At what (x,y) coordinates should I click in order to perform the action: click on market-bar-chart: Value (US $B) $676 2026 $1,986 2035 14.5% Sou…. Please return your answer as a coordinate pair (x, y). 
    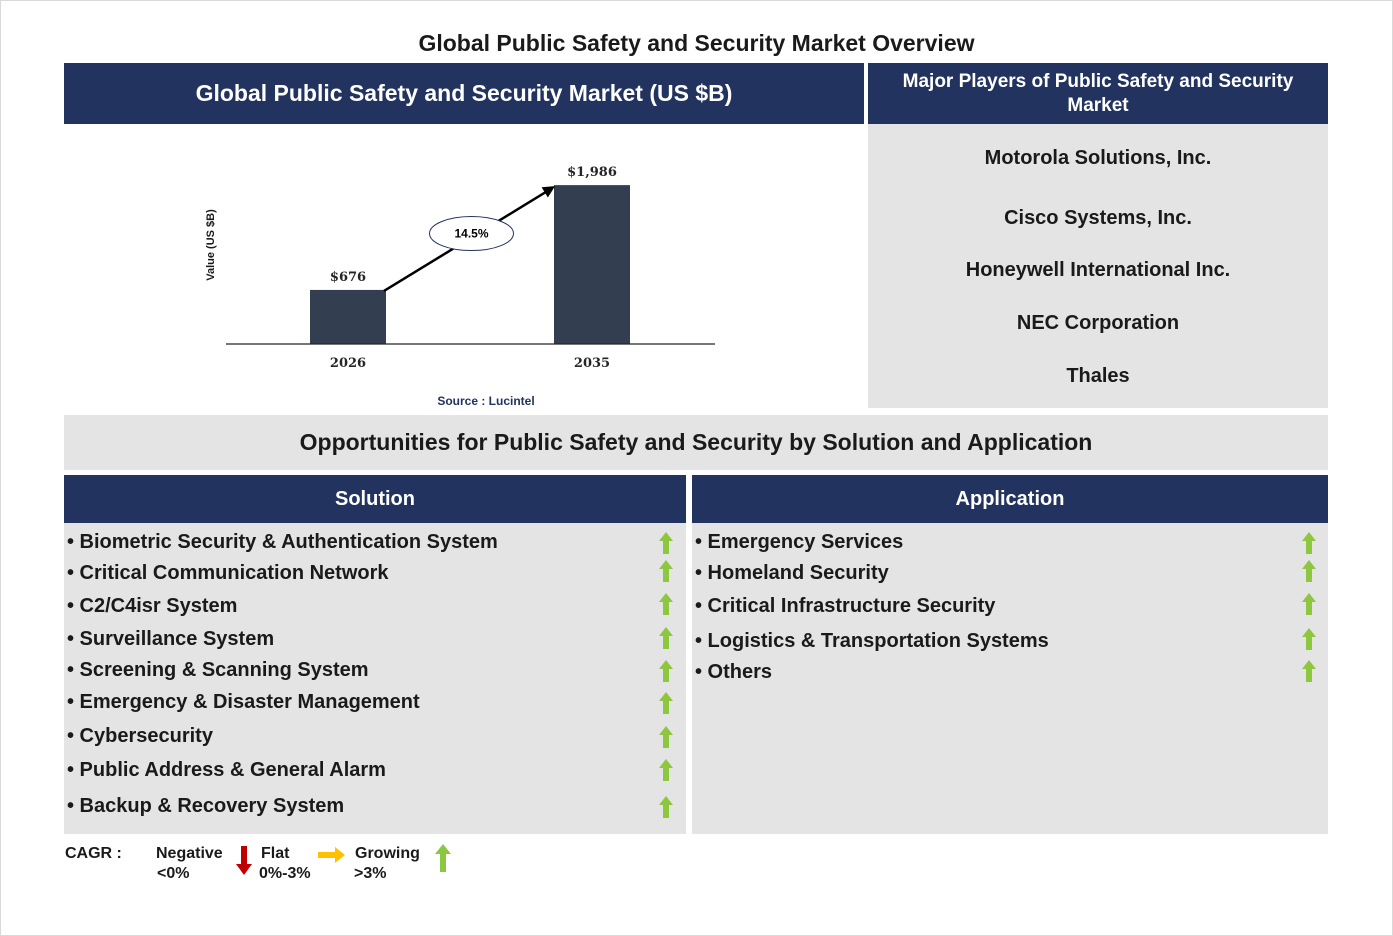
    Looking at the image, I should click on (460, 286).